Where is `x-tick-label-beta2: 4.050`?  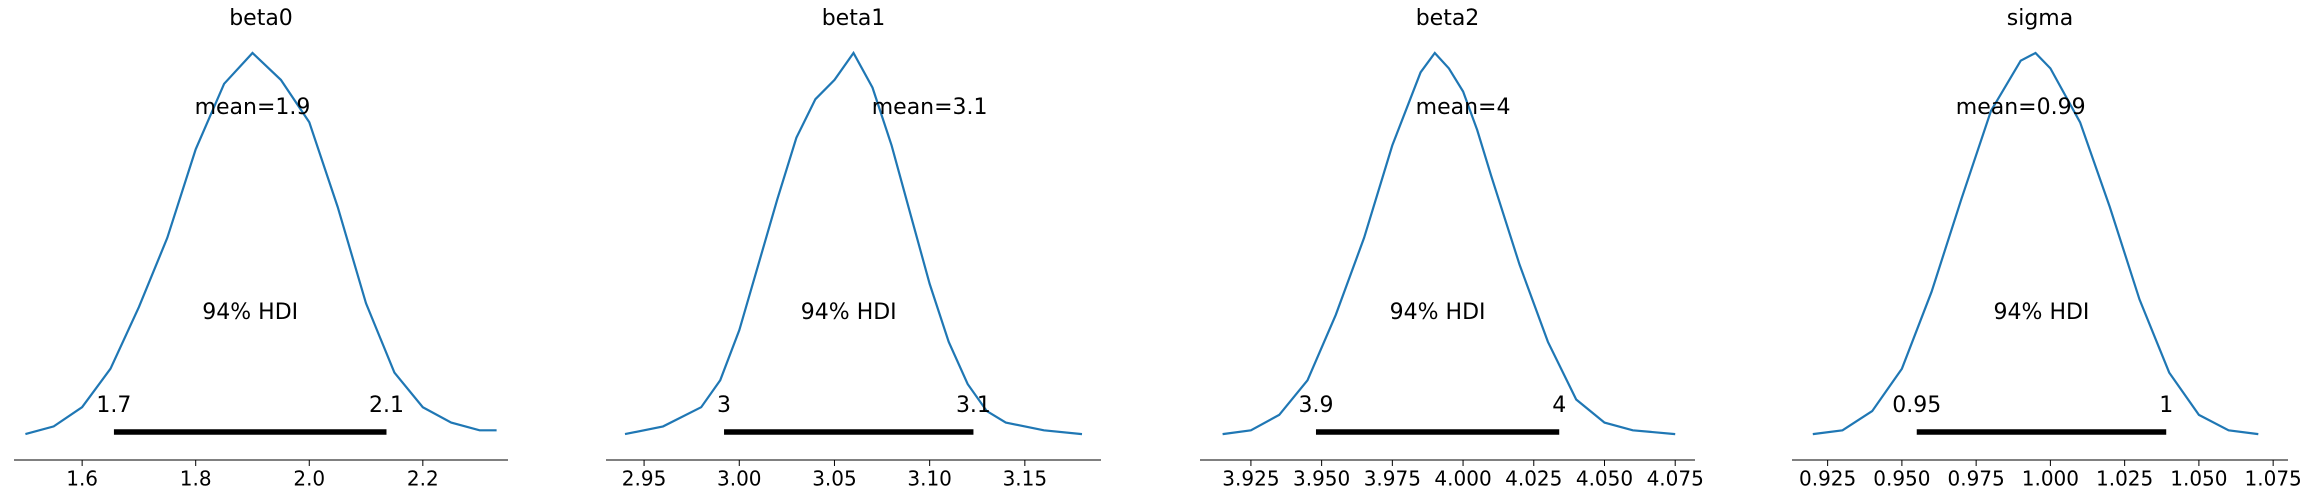 x-tick-label-beta2: 4.050 is located at coordinates (1604, 479).